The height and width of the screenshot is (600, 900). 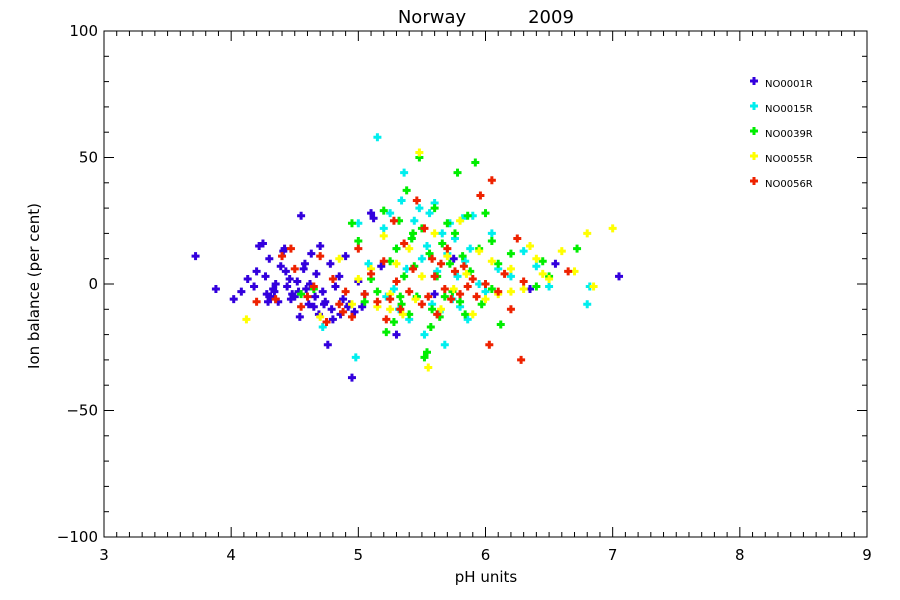 What do you see at coordinates (104, 555) in the screenshot?
I see `x-tick-label: 3` at bounding box center [104, 555].